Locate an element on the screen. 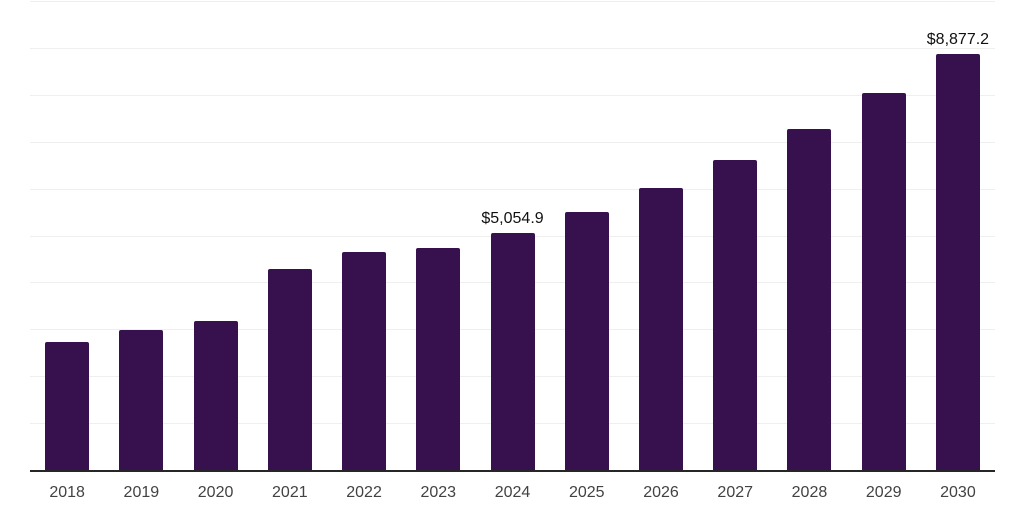 Image resolution: width=1024 pixels, height=512 pixels. bar-slot-2020 is located at coordinates (215, 235).